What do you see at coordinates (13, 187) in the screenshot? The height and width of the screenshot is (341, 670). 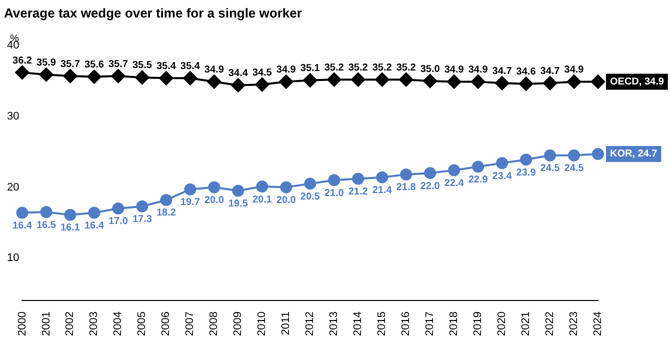 I see `y-tick-label: 20` at bounding box center [13, 187].